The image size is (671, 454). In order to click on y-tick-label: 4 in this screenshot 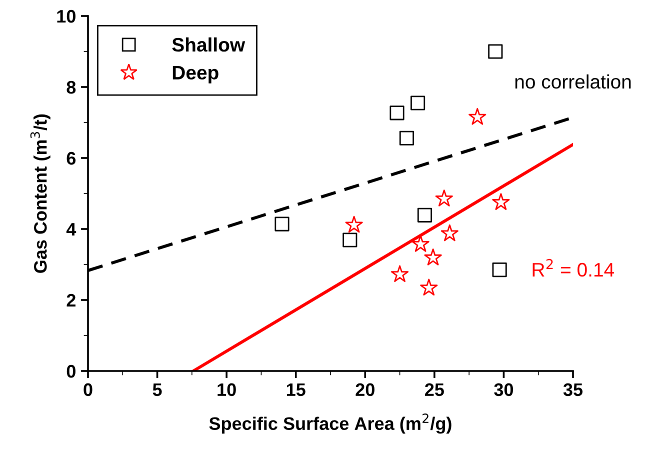, I will do `click(71, 229)`.